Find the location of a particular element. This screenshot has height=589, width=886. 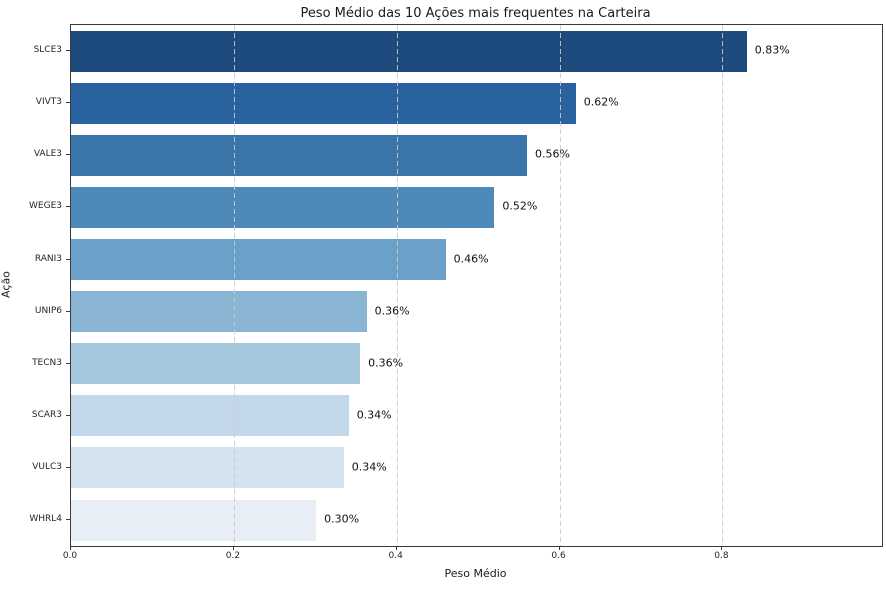

bar-value-label: 0.30% is located at coordinates (342, 519).